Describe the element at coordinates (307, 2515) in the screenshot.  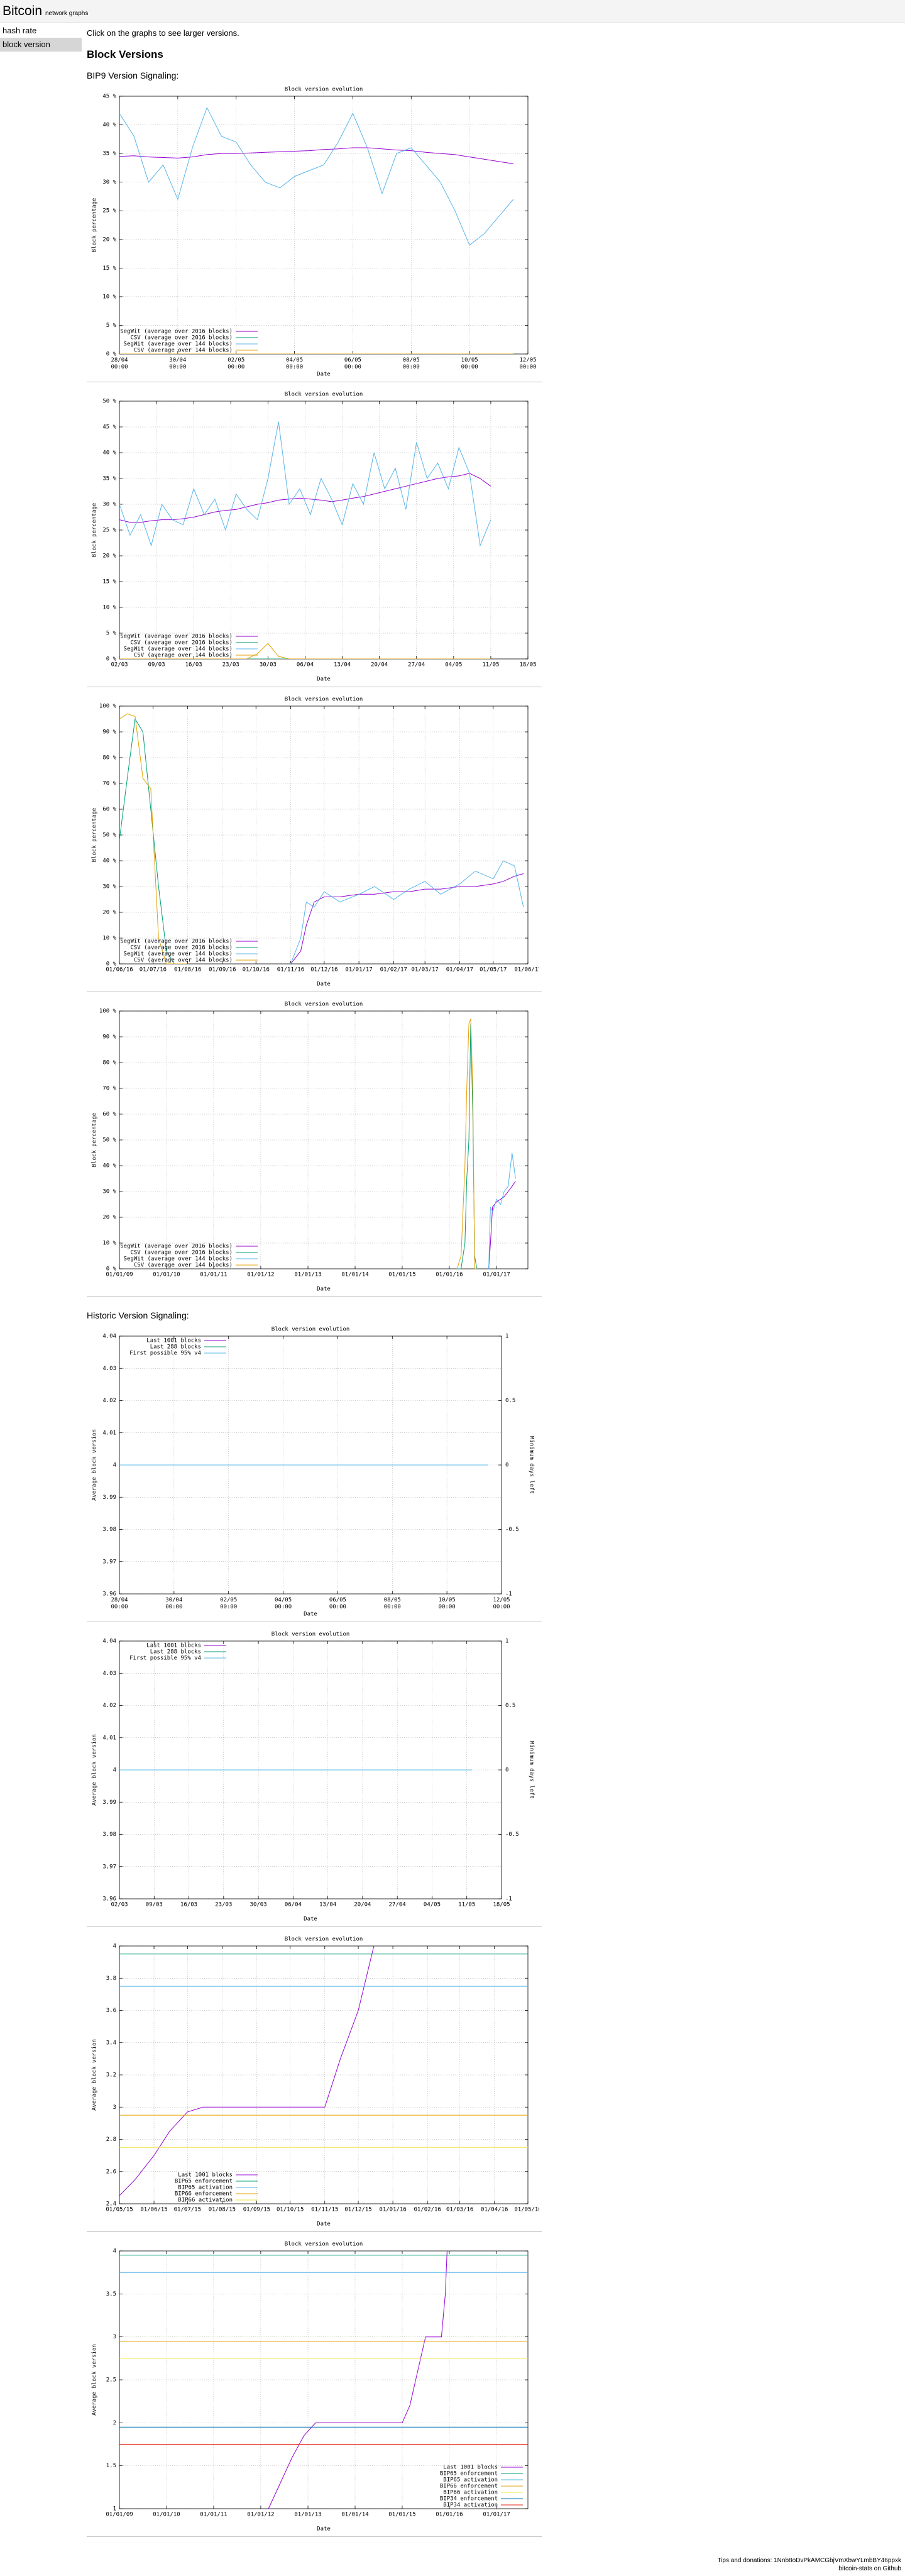
I see `x-tick-label: 01/01/13` at that location.